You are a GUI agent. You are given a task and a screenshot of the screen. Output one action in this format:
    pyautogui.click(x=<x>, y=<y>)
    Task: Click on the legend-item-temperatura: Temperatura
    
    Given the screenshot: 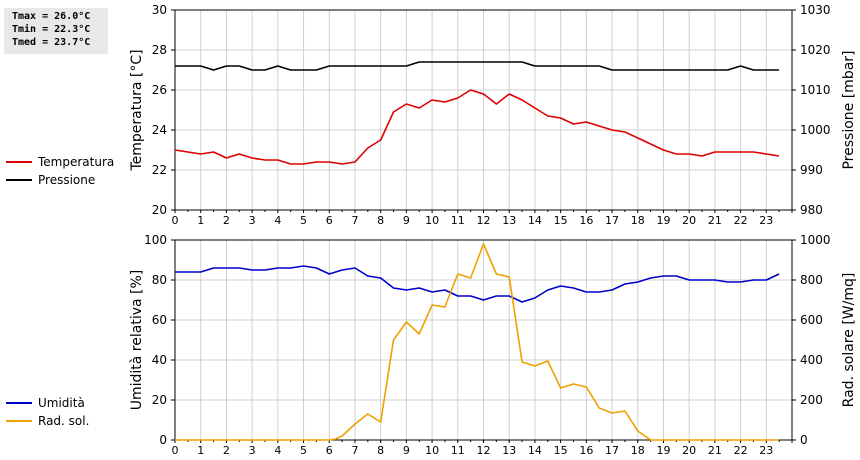 What is the action you would take?
    pyautogui.click(x=60, y=162)
    